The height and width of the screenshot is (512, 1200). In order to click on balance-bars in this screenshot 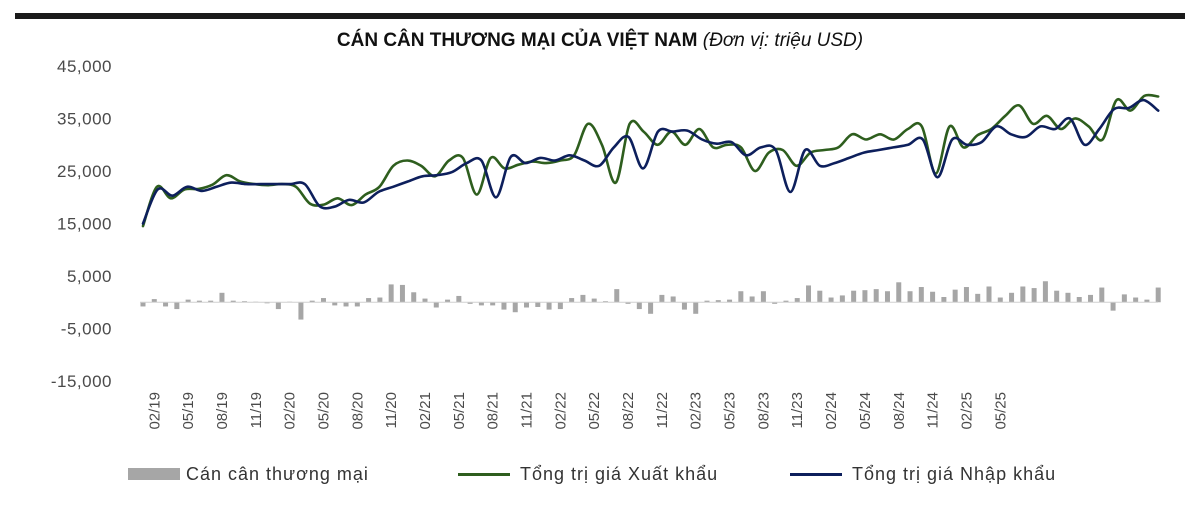, I will do `click(650, 300)`.